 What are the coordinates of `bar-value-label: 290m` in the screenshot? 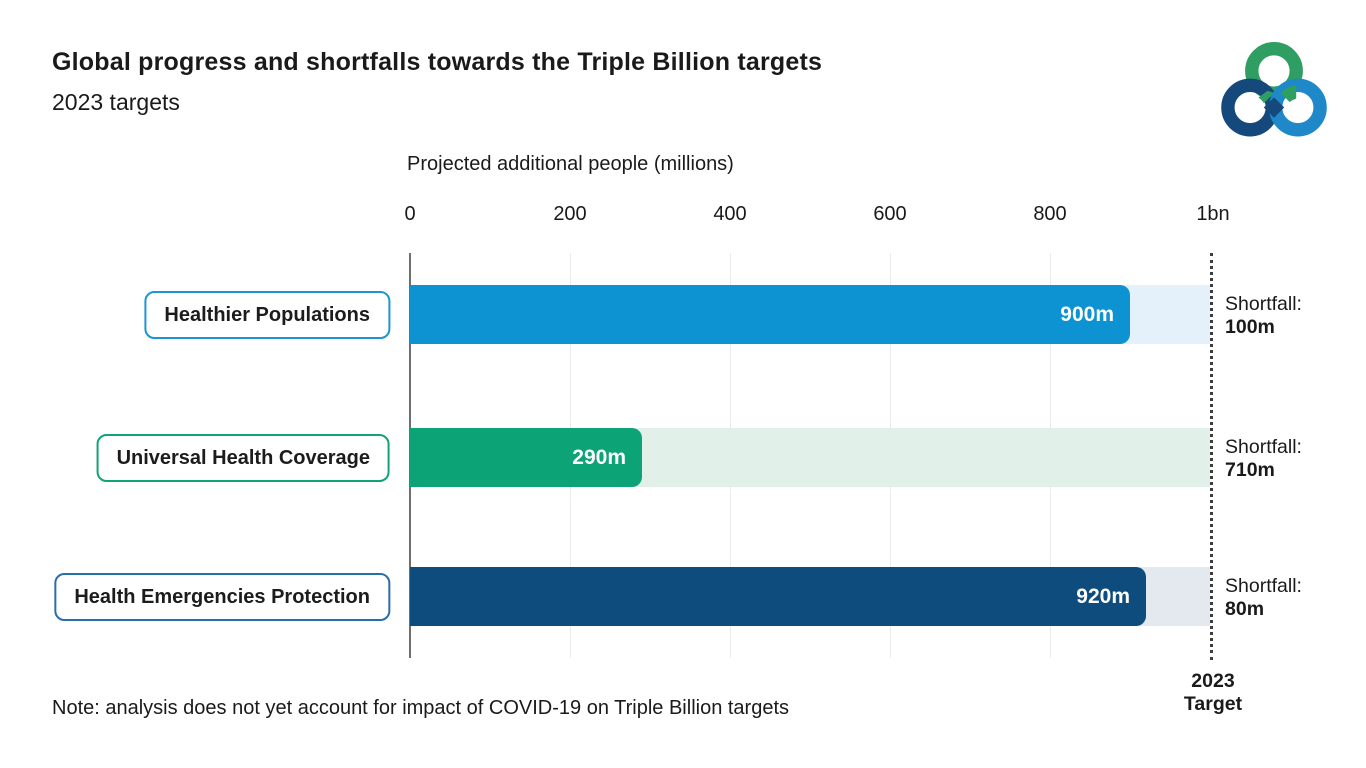 It's located at (599, 457).